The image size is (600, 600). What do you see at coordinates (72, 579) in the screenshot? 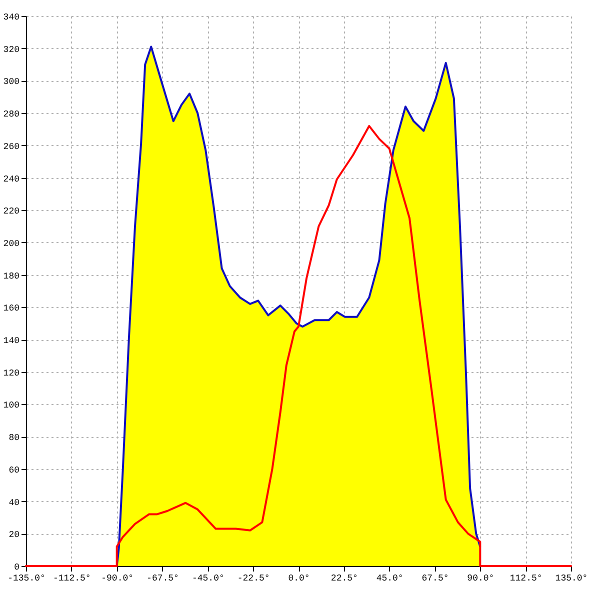
I see `x-tick-label: -112.5°` at bounding box center [72, 579].